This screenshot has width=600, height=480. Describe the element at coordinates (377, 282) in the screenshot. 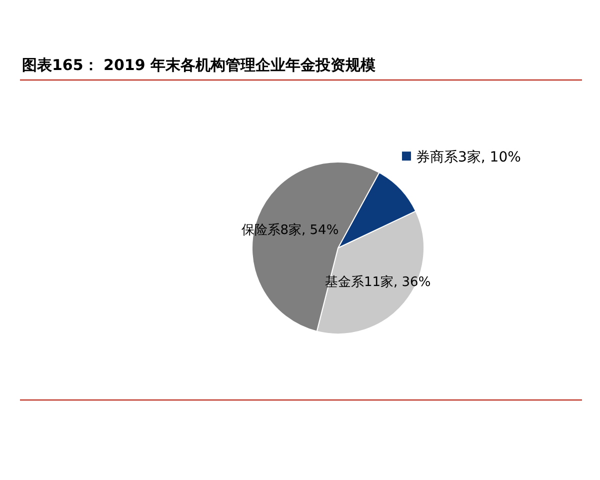

I see `slice-label: 基金系11家, 36%` at that location.